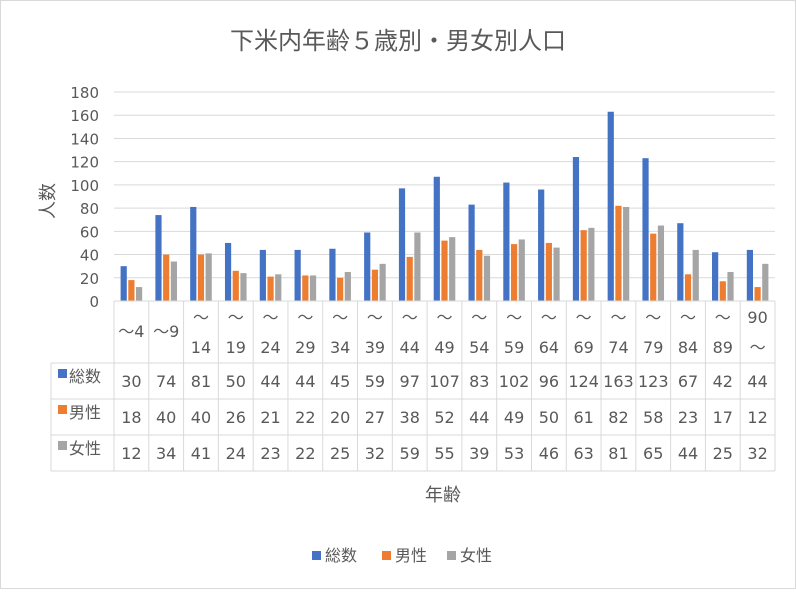 The width and height of the screenshot is (796, 592). I want to click on data-label: 58, so click(653, 417).